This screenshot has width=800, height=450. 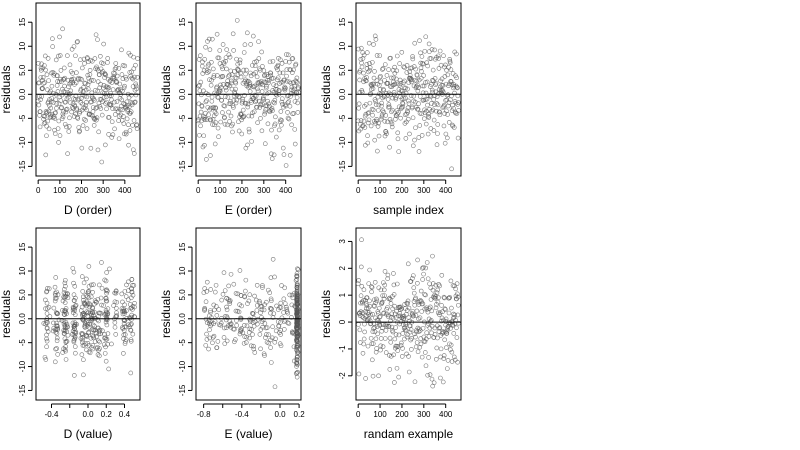 I want to click on y-tick-label: 10, so click(x=182, y=45).